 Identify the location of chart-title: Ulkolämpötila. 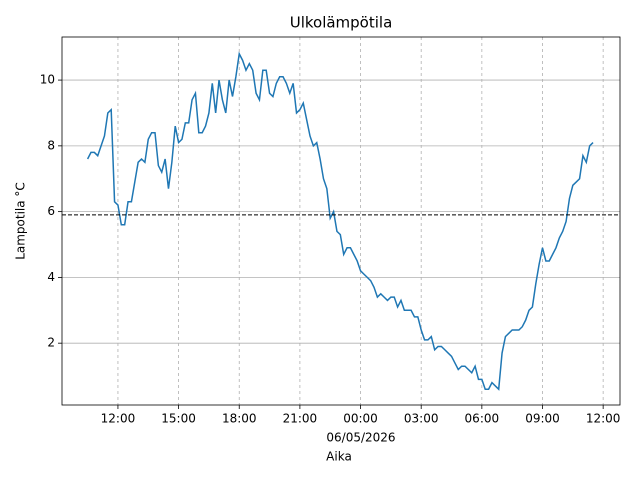
(341, 23).